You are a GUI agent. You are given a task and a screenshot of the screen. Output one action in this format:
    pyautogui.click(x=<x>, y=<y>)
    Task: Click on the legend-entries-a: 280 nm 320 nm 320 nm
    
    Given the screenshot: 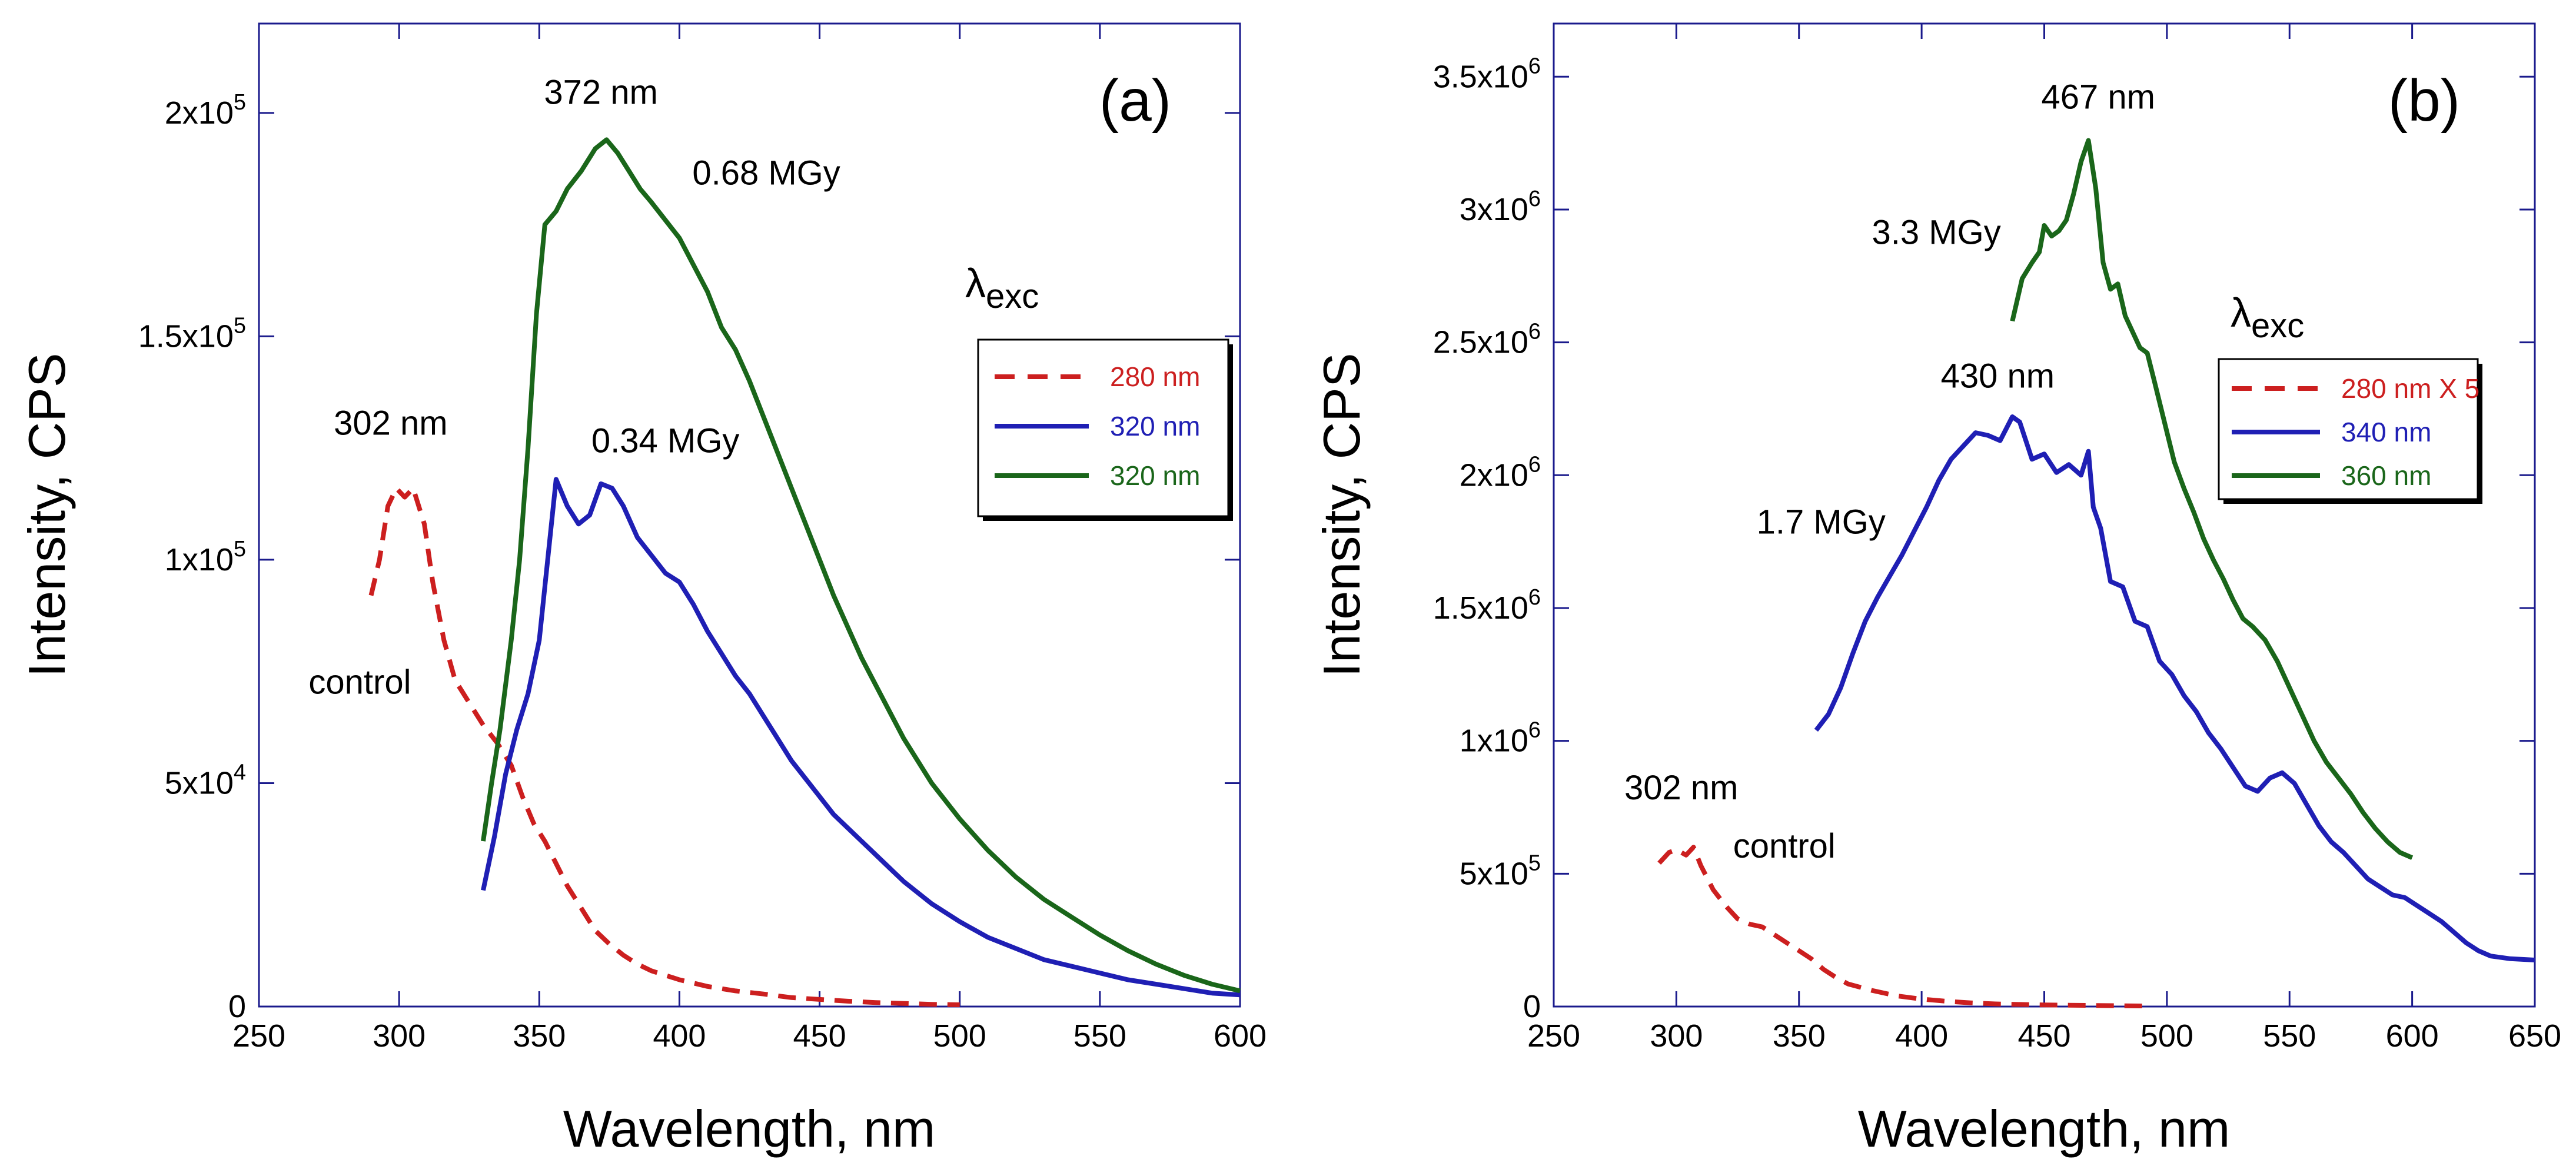 What is the action you would take?
    pyautogui.click(x=1097, y=426)
    